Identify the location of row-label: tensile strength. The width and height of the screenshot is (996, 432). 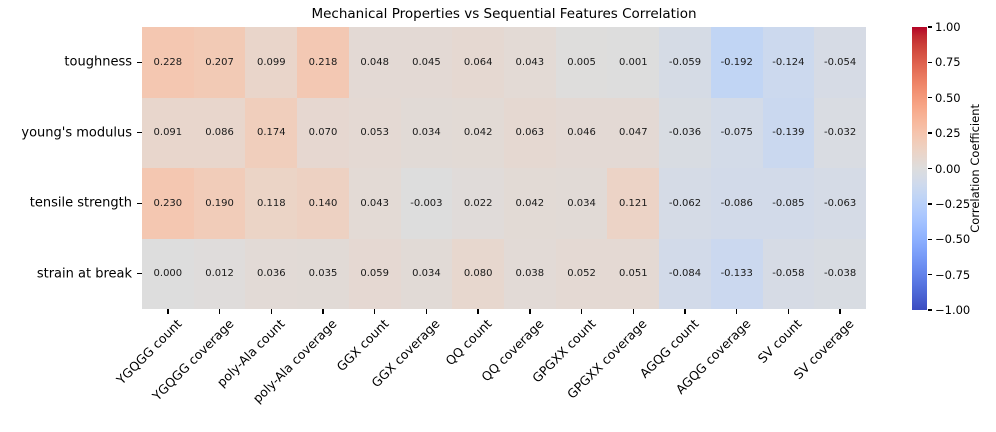
(80, 203).